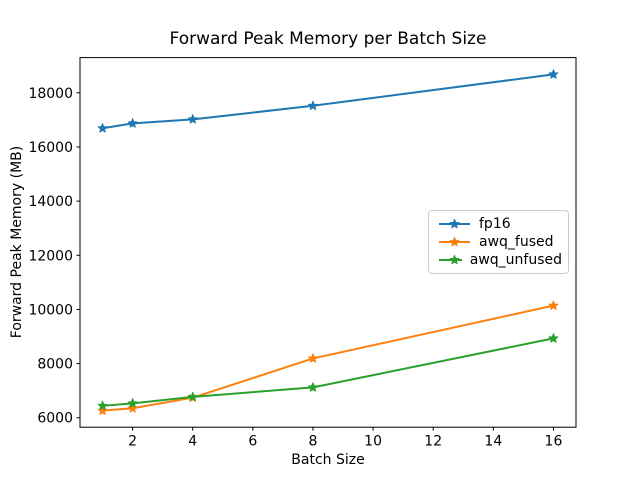 This screenshot has width=640, height=480. Describe the element at coordinates (328, 39) in the screenshot. I see `chart-title: Forward Peak Memory per Batch Size` at that location.